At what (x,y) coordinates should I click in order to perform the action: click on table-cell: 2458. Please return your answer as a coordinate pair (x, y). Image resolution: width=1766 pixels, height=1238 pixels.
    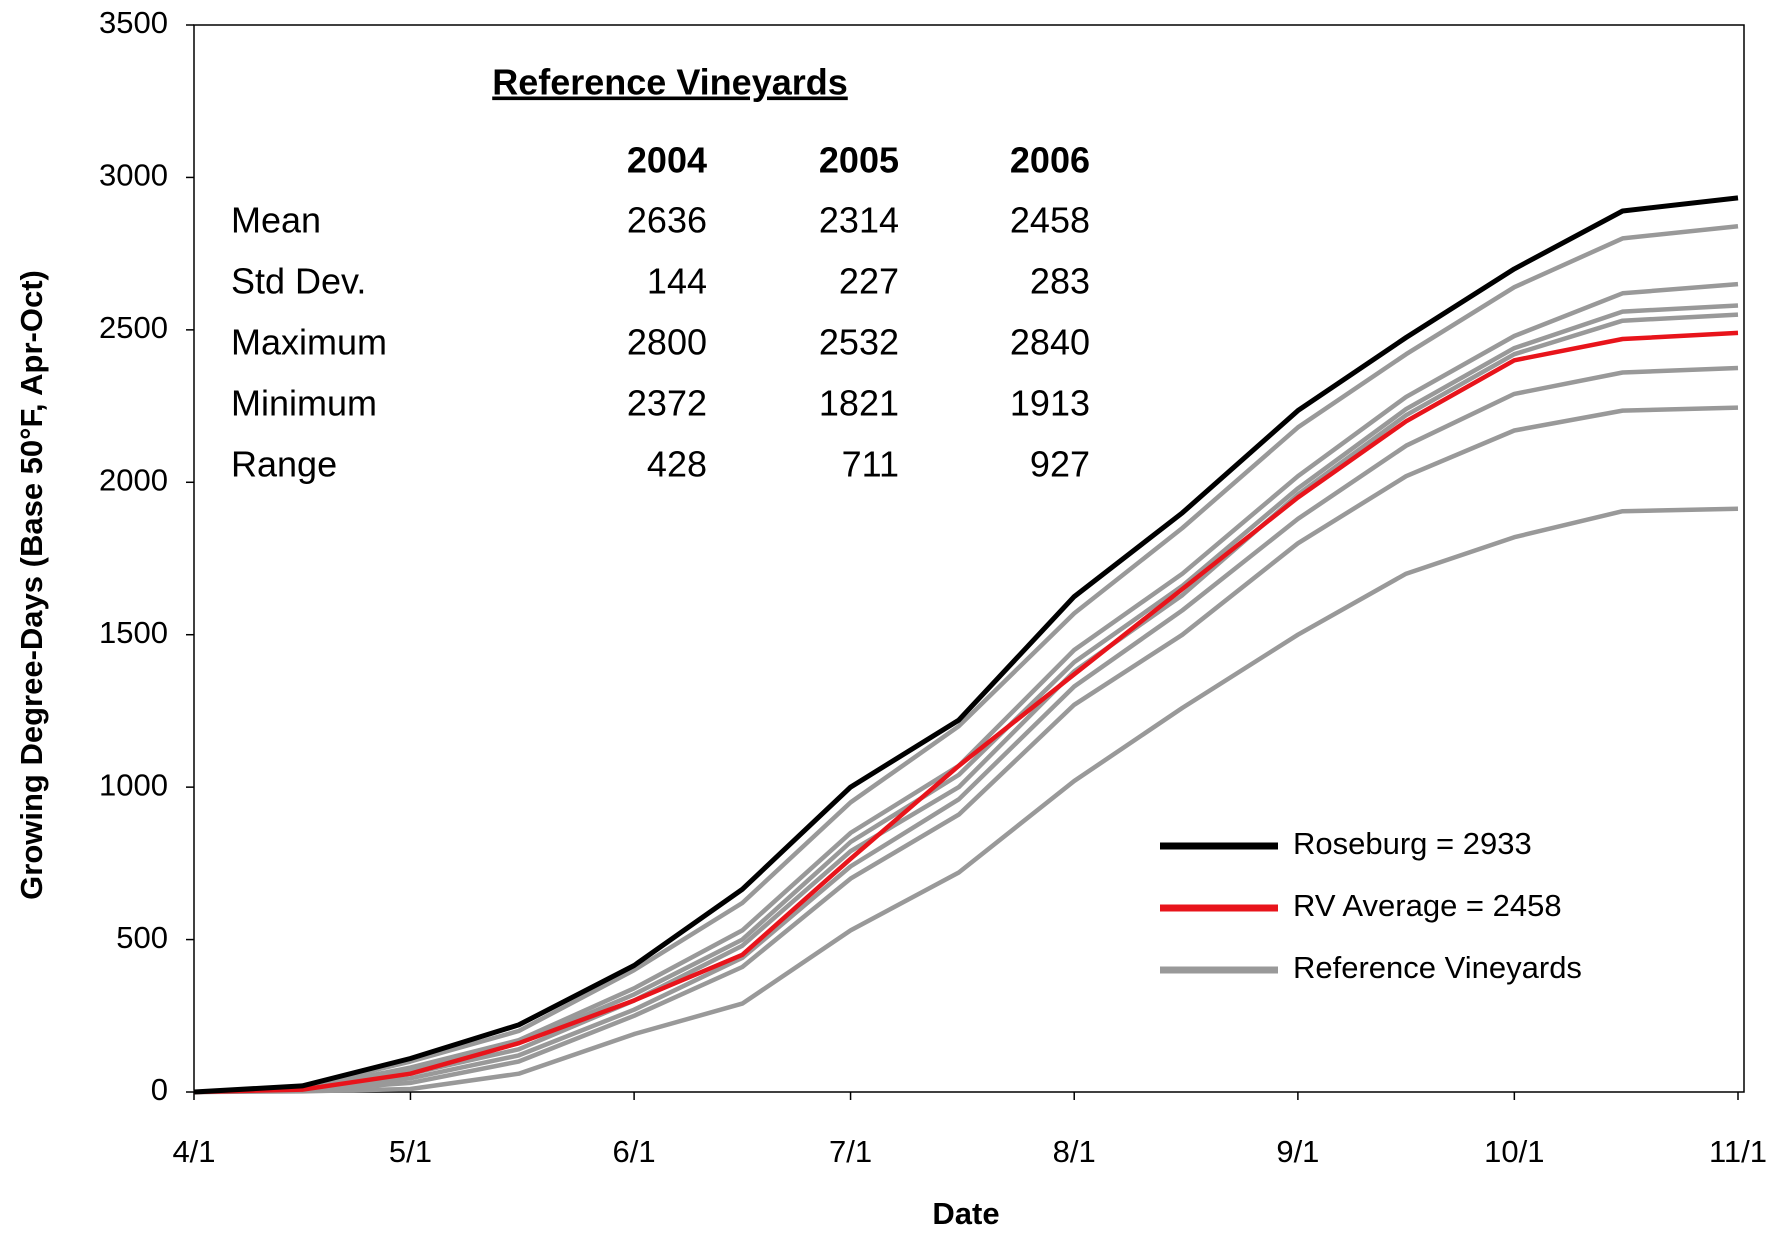
    Looking at the image, I should click on (1050, 220).